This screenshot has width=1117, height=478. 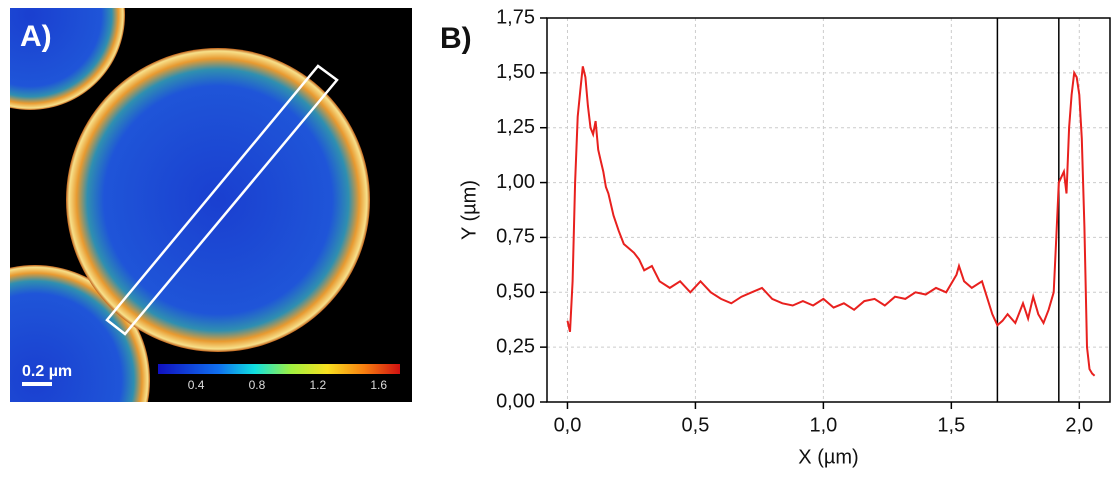 What do you see at coordinates (469, 210) in the screenshot?
I see `y-axis-label: Y (µm)` at bounding box center [469, 210].